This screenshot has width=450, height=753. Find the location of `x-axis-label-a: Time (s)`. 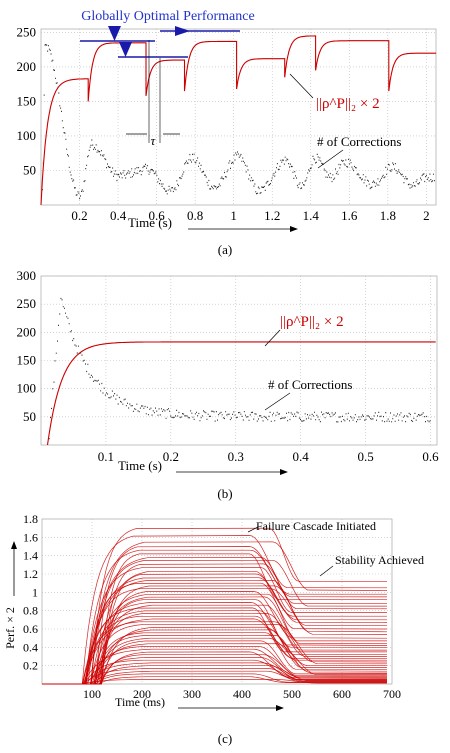

x-axis-label-a: Time (s) is located at coordinates (150, 222).